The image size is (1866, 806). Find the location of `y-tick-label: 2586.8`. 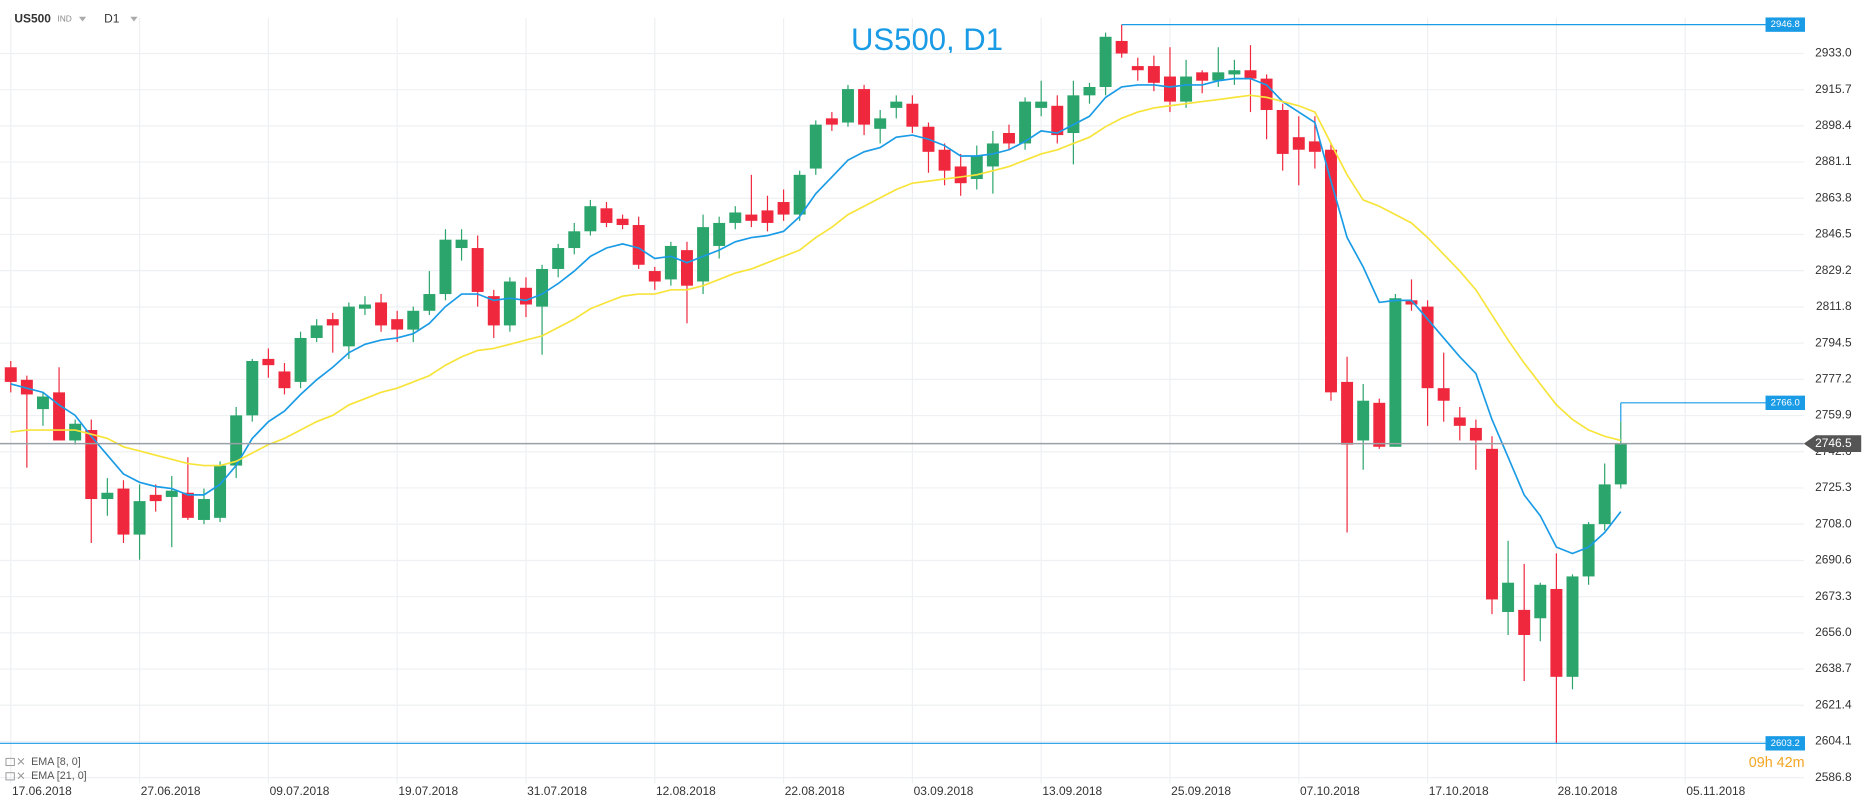

y-tick-label: 2586.8 is located at coordinates (1833, 777).